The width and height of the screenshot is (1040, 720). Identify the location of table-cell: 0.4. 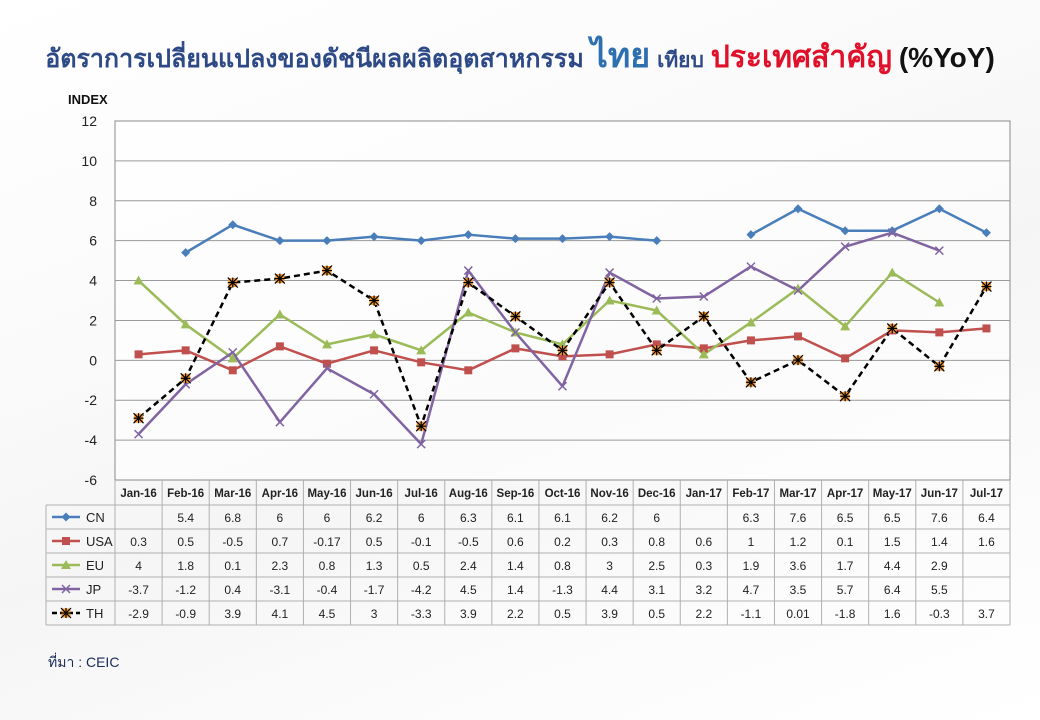
(232, 590).